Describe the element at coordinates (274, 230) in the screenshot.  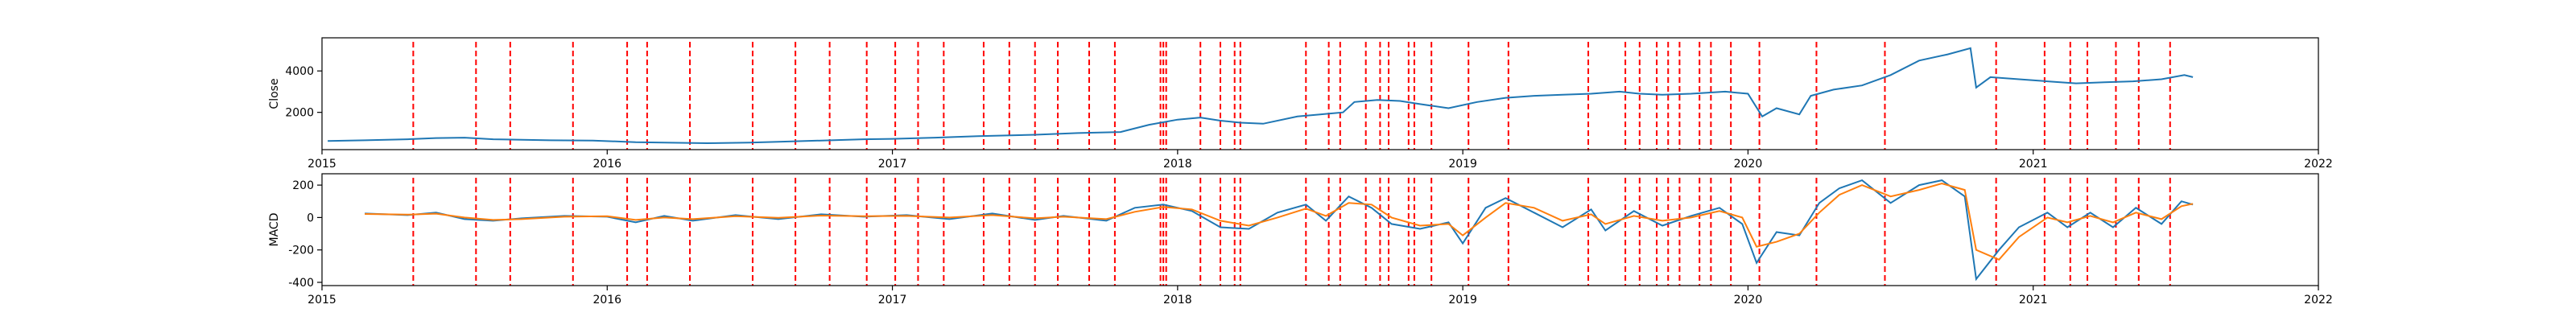
I see `y-axis-label: MACD` at that location.